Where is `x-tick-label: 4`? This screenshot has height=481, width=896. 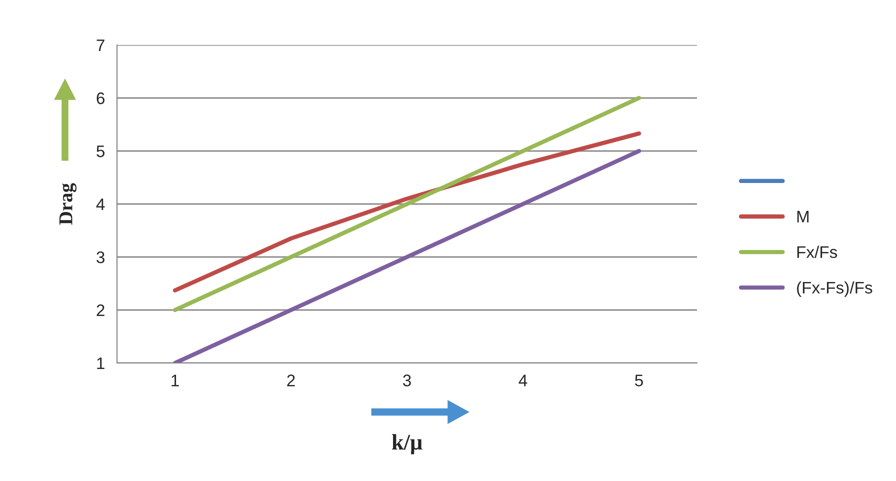 x-tick-label: 4 is located at coordinates (523, 380).